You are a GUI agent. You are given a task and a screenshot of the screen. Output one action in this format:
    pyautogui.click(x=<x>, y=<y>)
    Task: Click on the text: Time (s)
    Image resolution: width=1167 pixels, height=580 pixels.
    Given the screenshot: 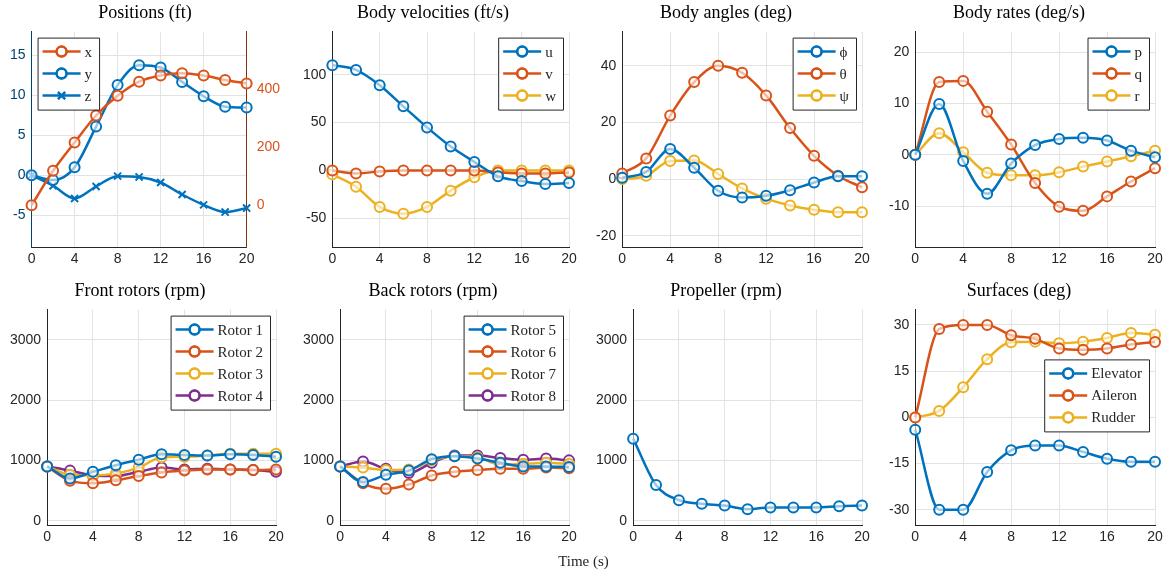 What is the action you would take?
    pyautogui.click(x=583, y=561)
    